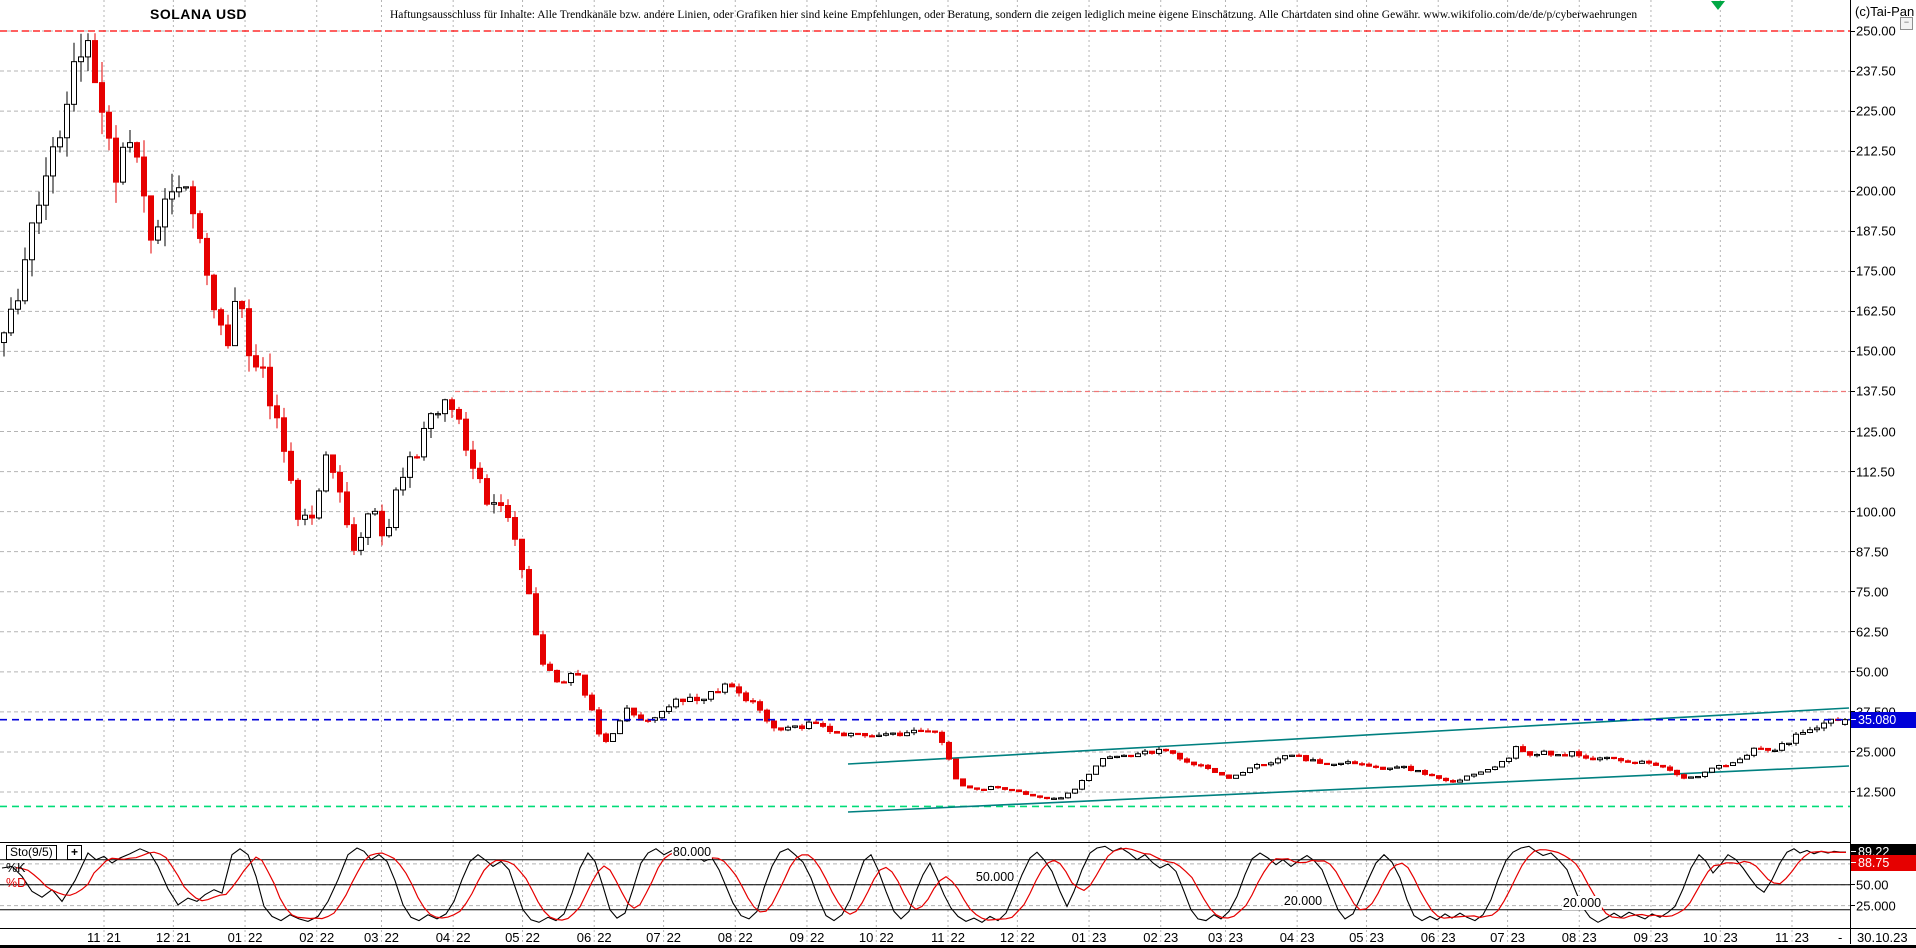 This screenshot has height=948, width=1916. I want to click on stochastic-k-line, so click(923, 884).